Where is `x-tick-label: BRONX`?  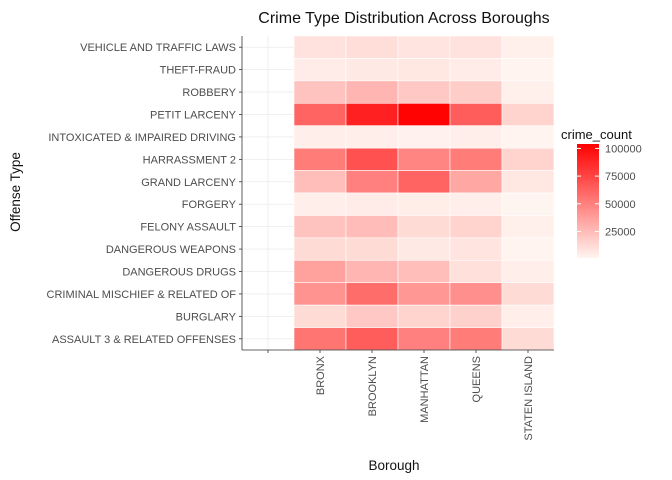 x-tick-label: BRONX is located at coordinates (321, 375).